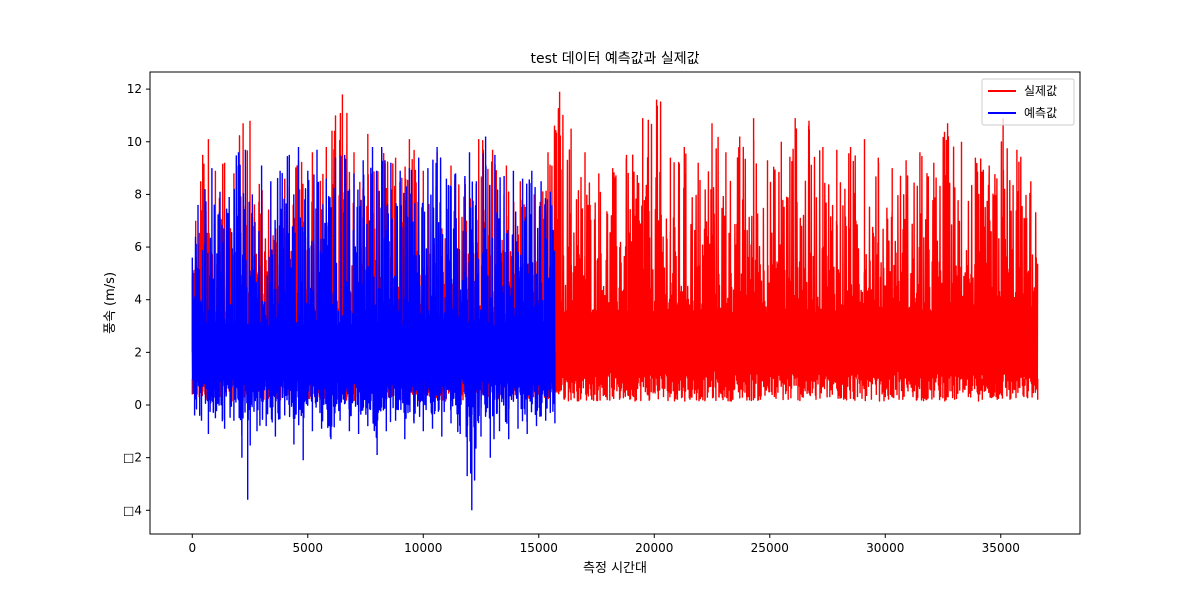 The height and width of the screenshot is (600, 1200). I want to click on y-tick-label: □4, so click(132, 510).